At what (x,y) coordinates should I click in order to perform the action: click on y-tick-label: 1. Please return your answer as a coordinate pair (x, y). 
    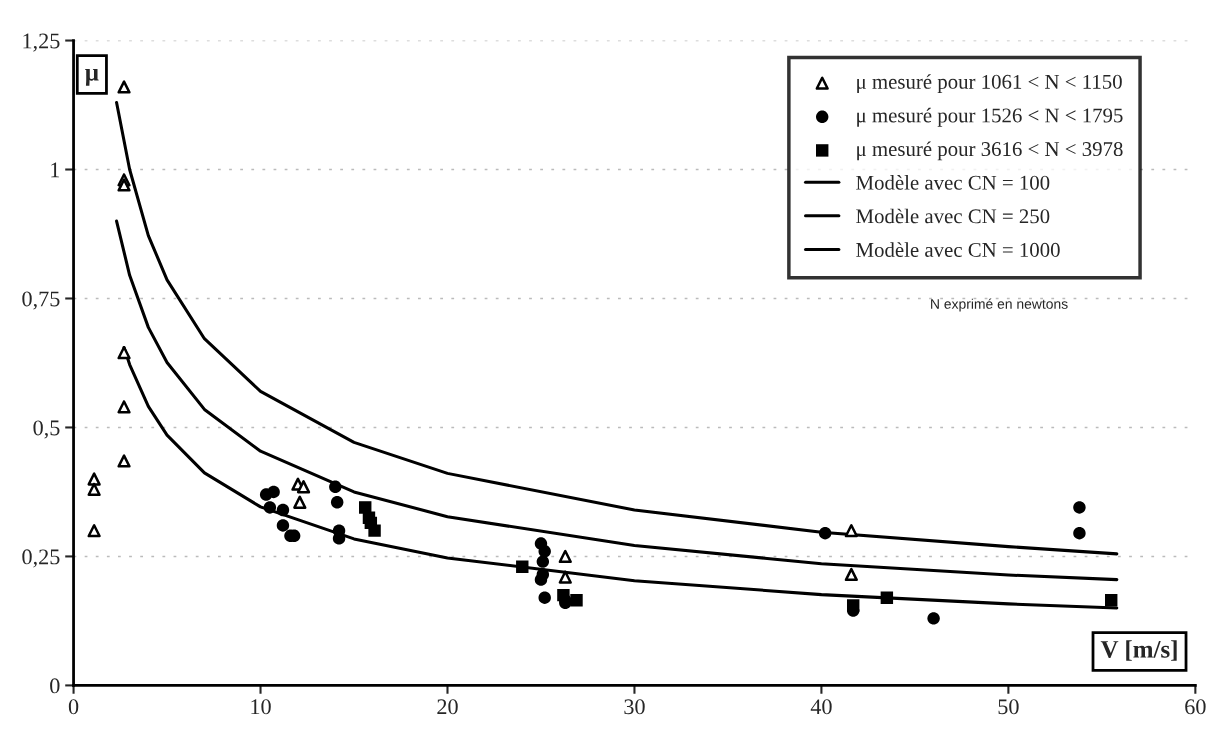
    Looking at the image, I should click on (55, 170).